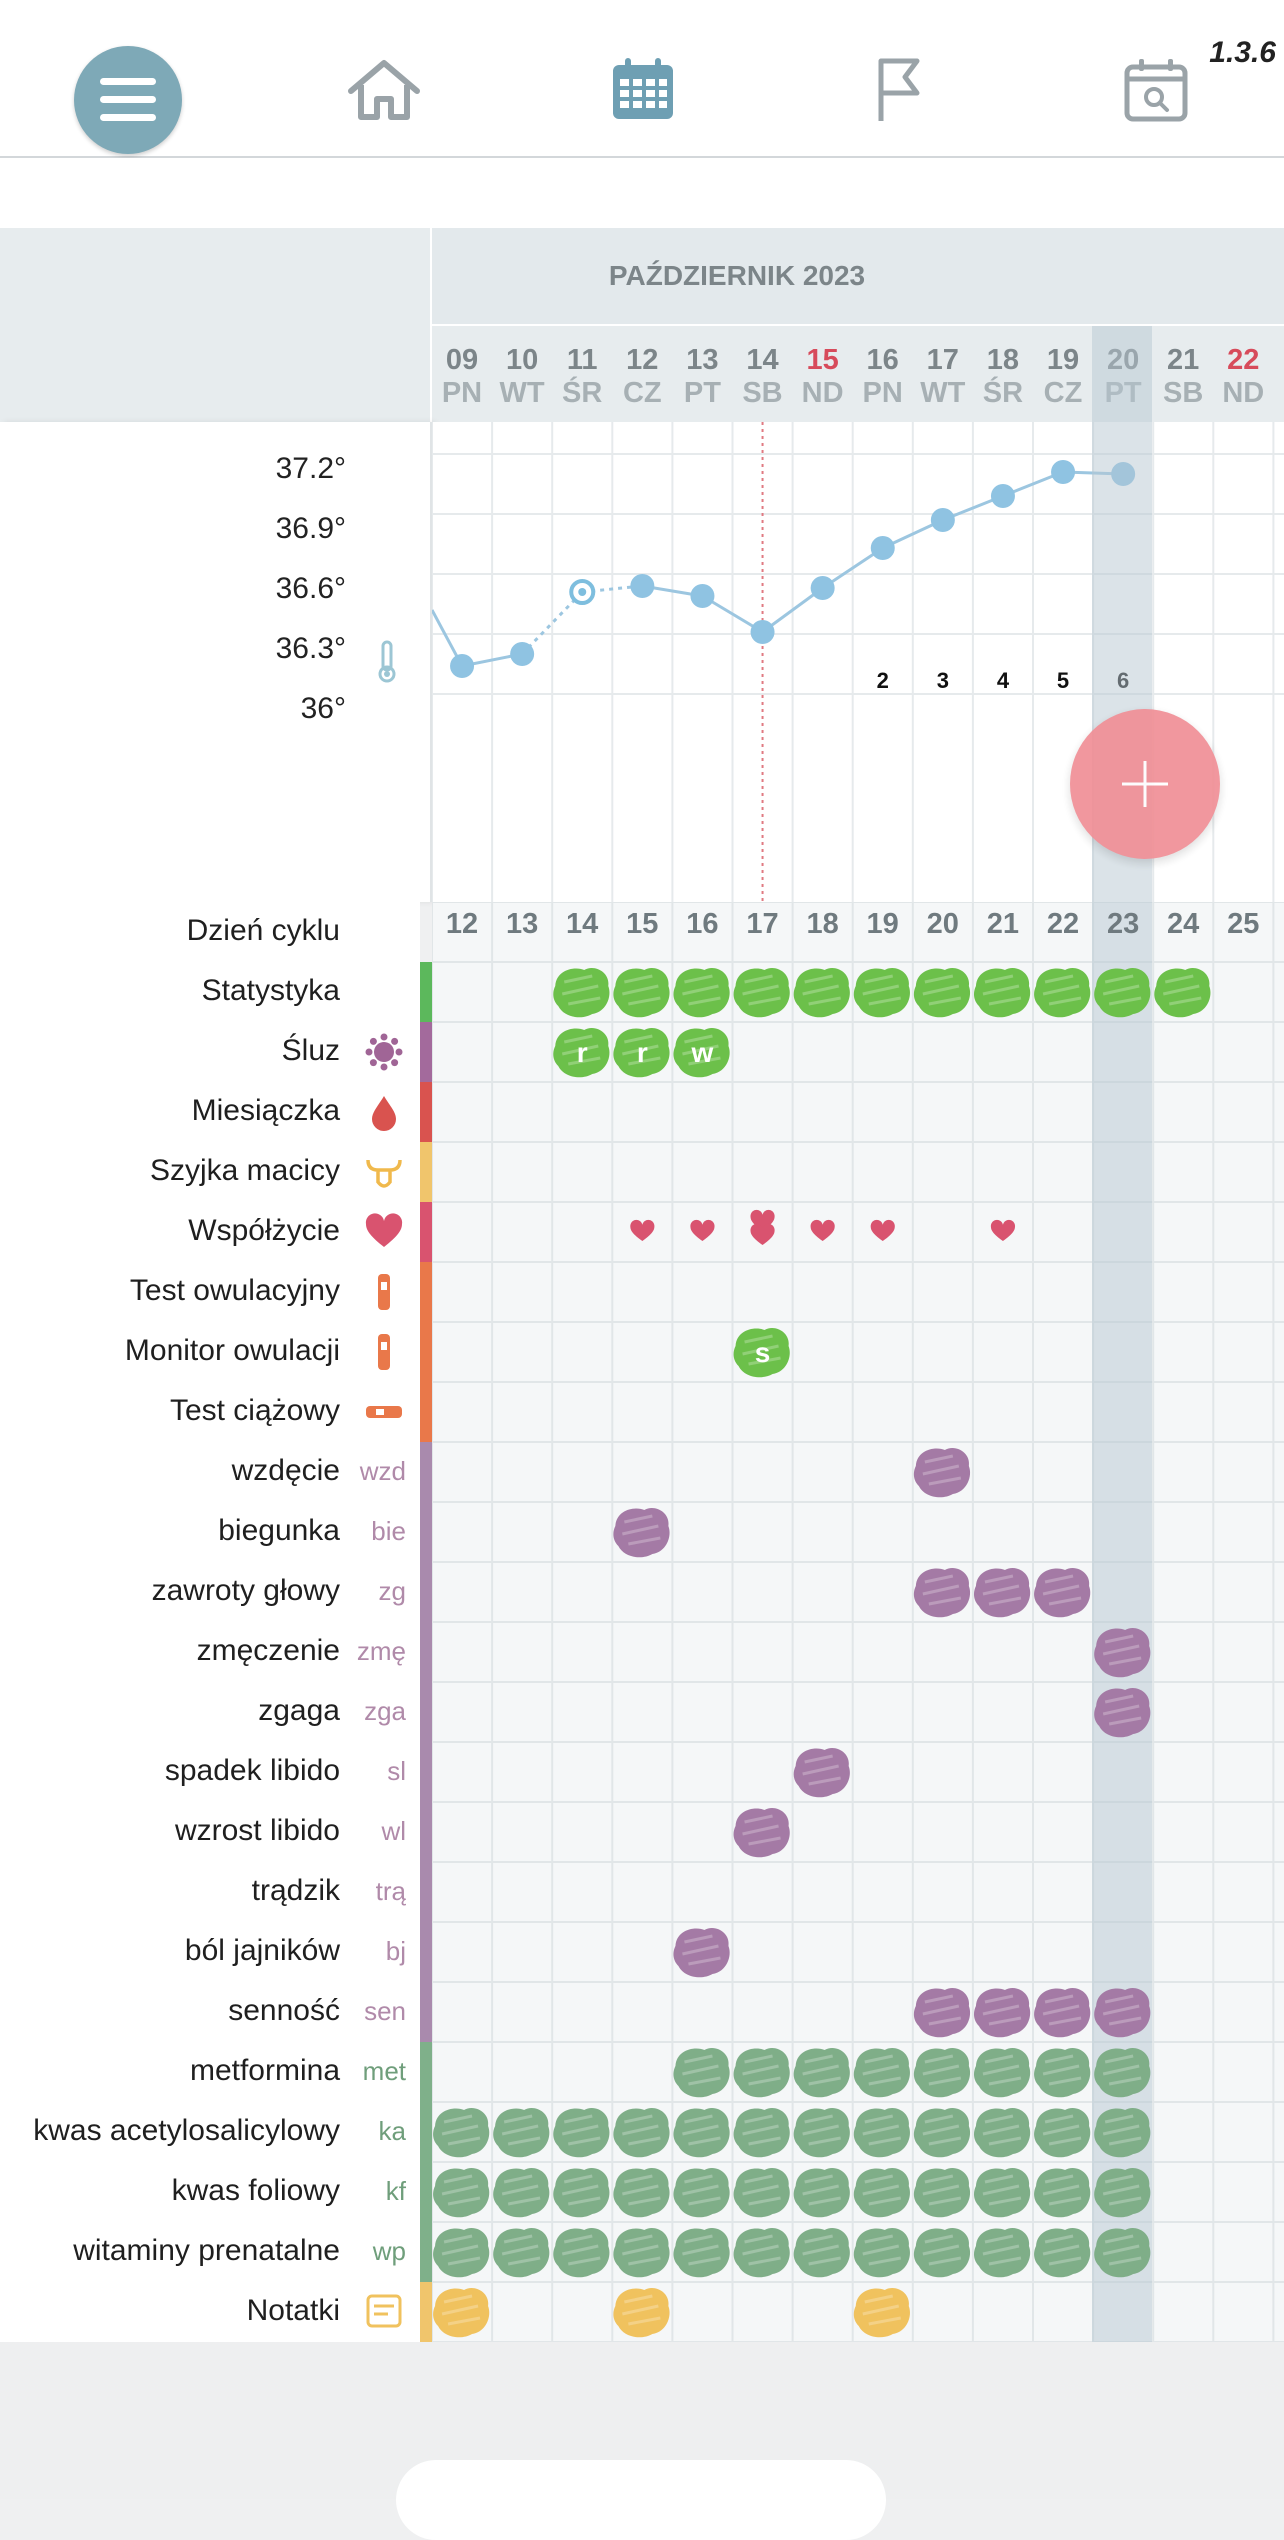 Image resolution: width=1284 pixels, height=2540 pixels. Describe the element at coordinates (737, 275) in the screenshot. I see `month-title: PAŹDZIERNIK 2023` at that location.